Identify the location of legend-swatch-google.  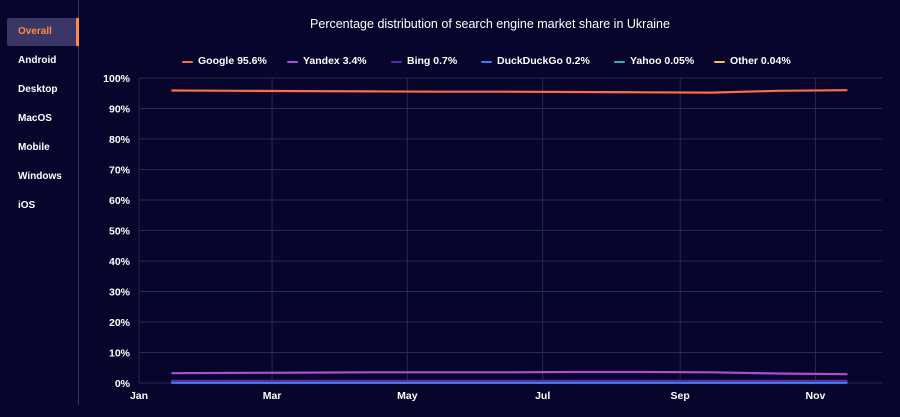
(187, 62).